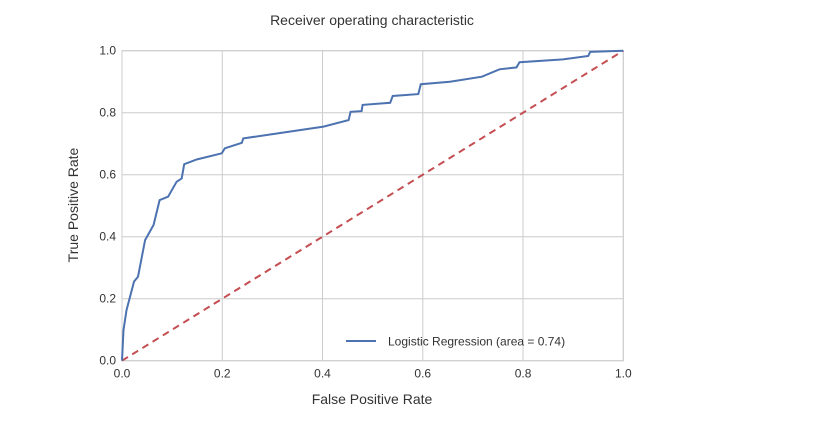  I want to click on y-axis-label: True Positive Rate, so click(73, 204).